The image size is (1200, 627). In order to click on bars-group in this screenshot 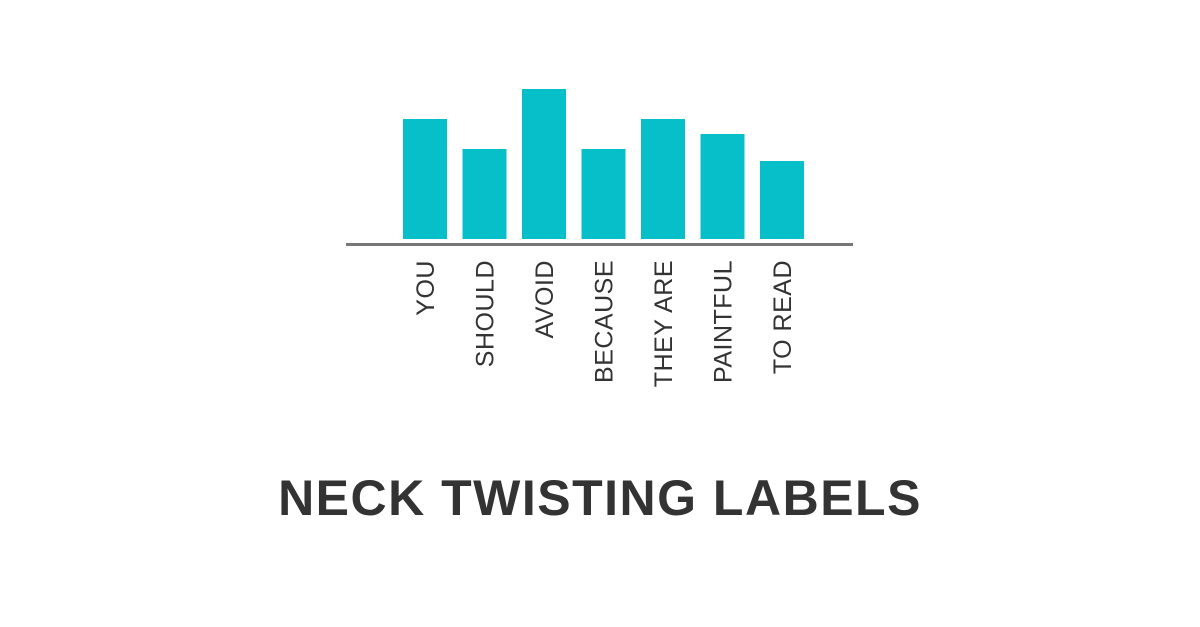, I will do `click(603, 164)`.